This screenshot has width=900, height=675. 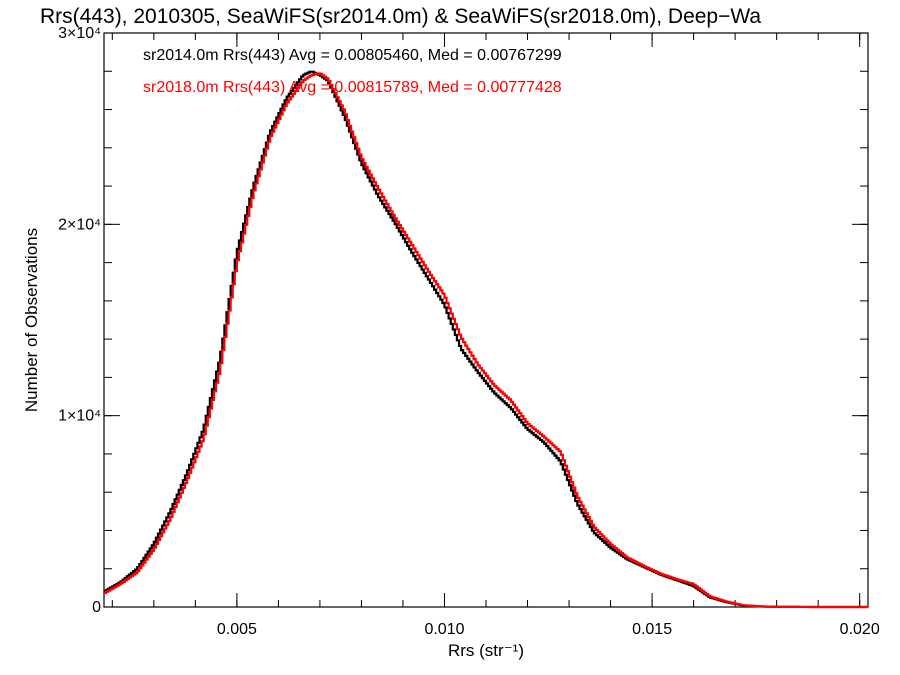 What do you see at coordinates (237, 629) in the screenshot?
I see `x-tick-label: 0.005` at bounding box center [237, 629].